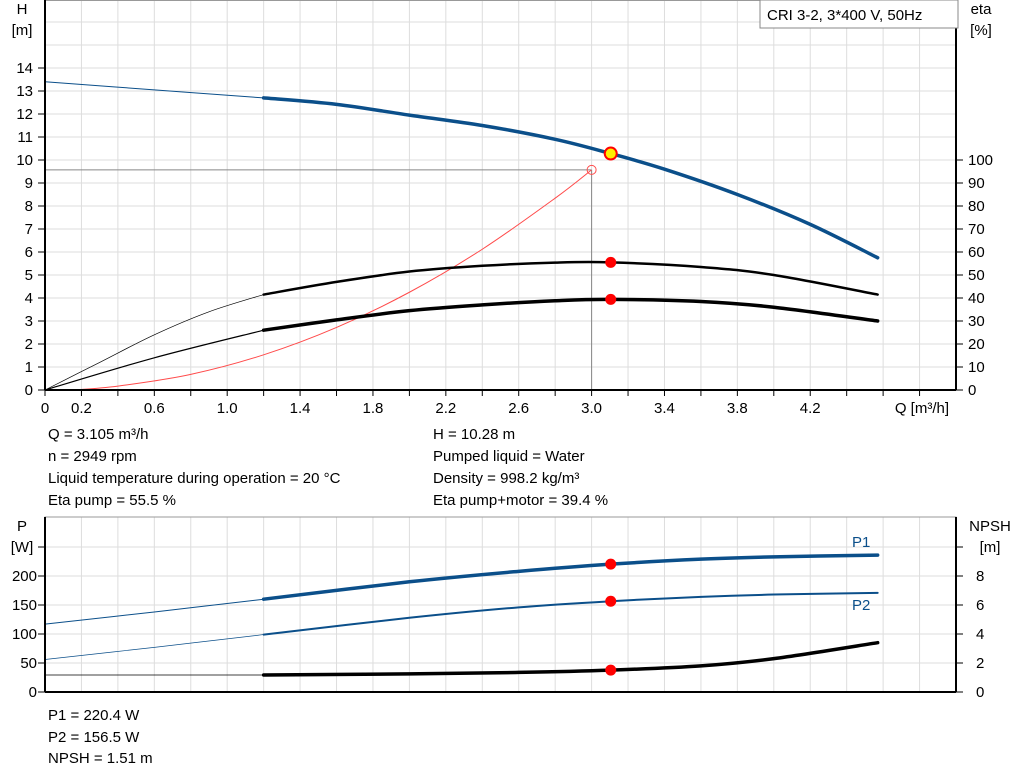 Image resolution: width=1024 pixels, height=781 pixels. Describe the element at coordinates (300, 408) in the screenshot. I see `x-tick-label: 1.4` at that location.